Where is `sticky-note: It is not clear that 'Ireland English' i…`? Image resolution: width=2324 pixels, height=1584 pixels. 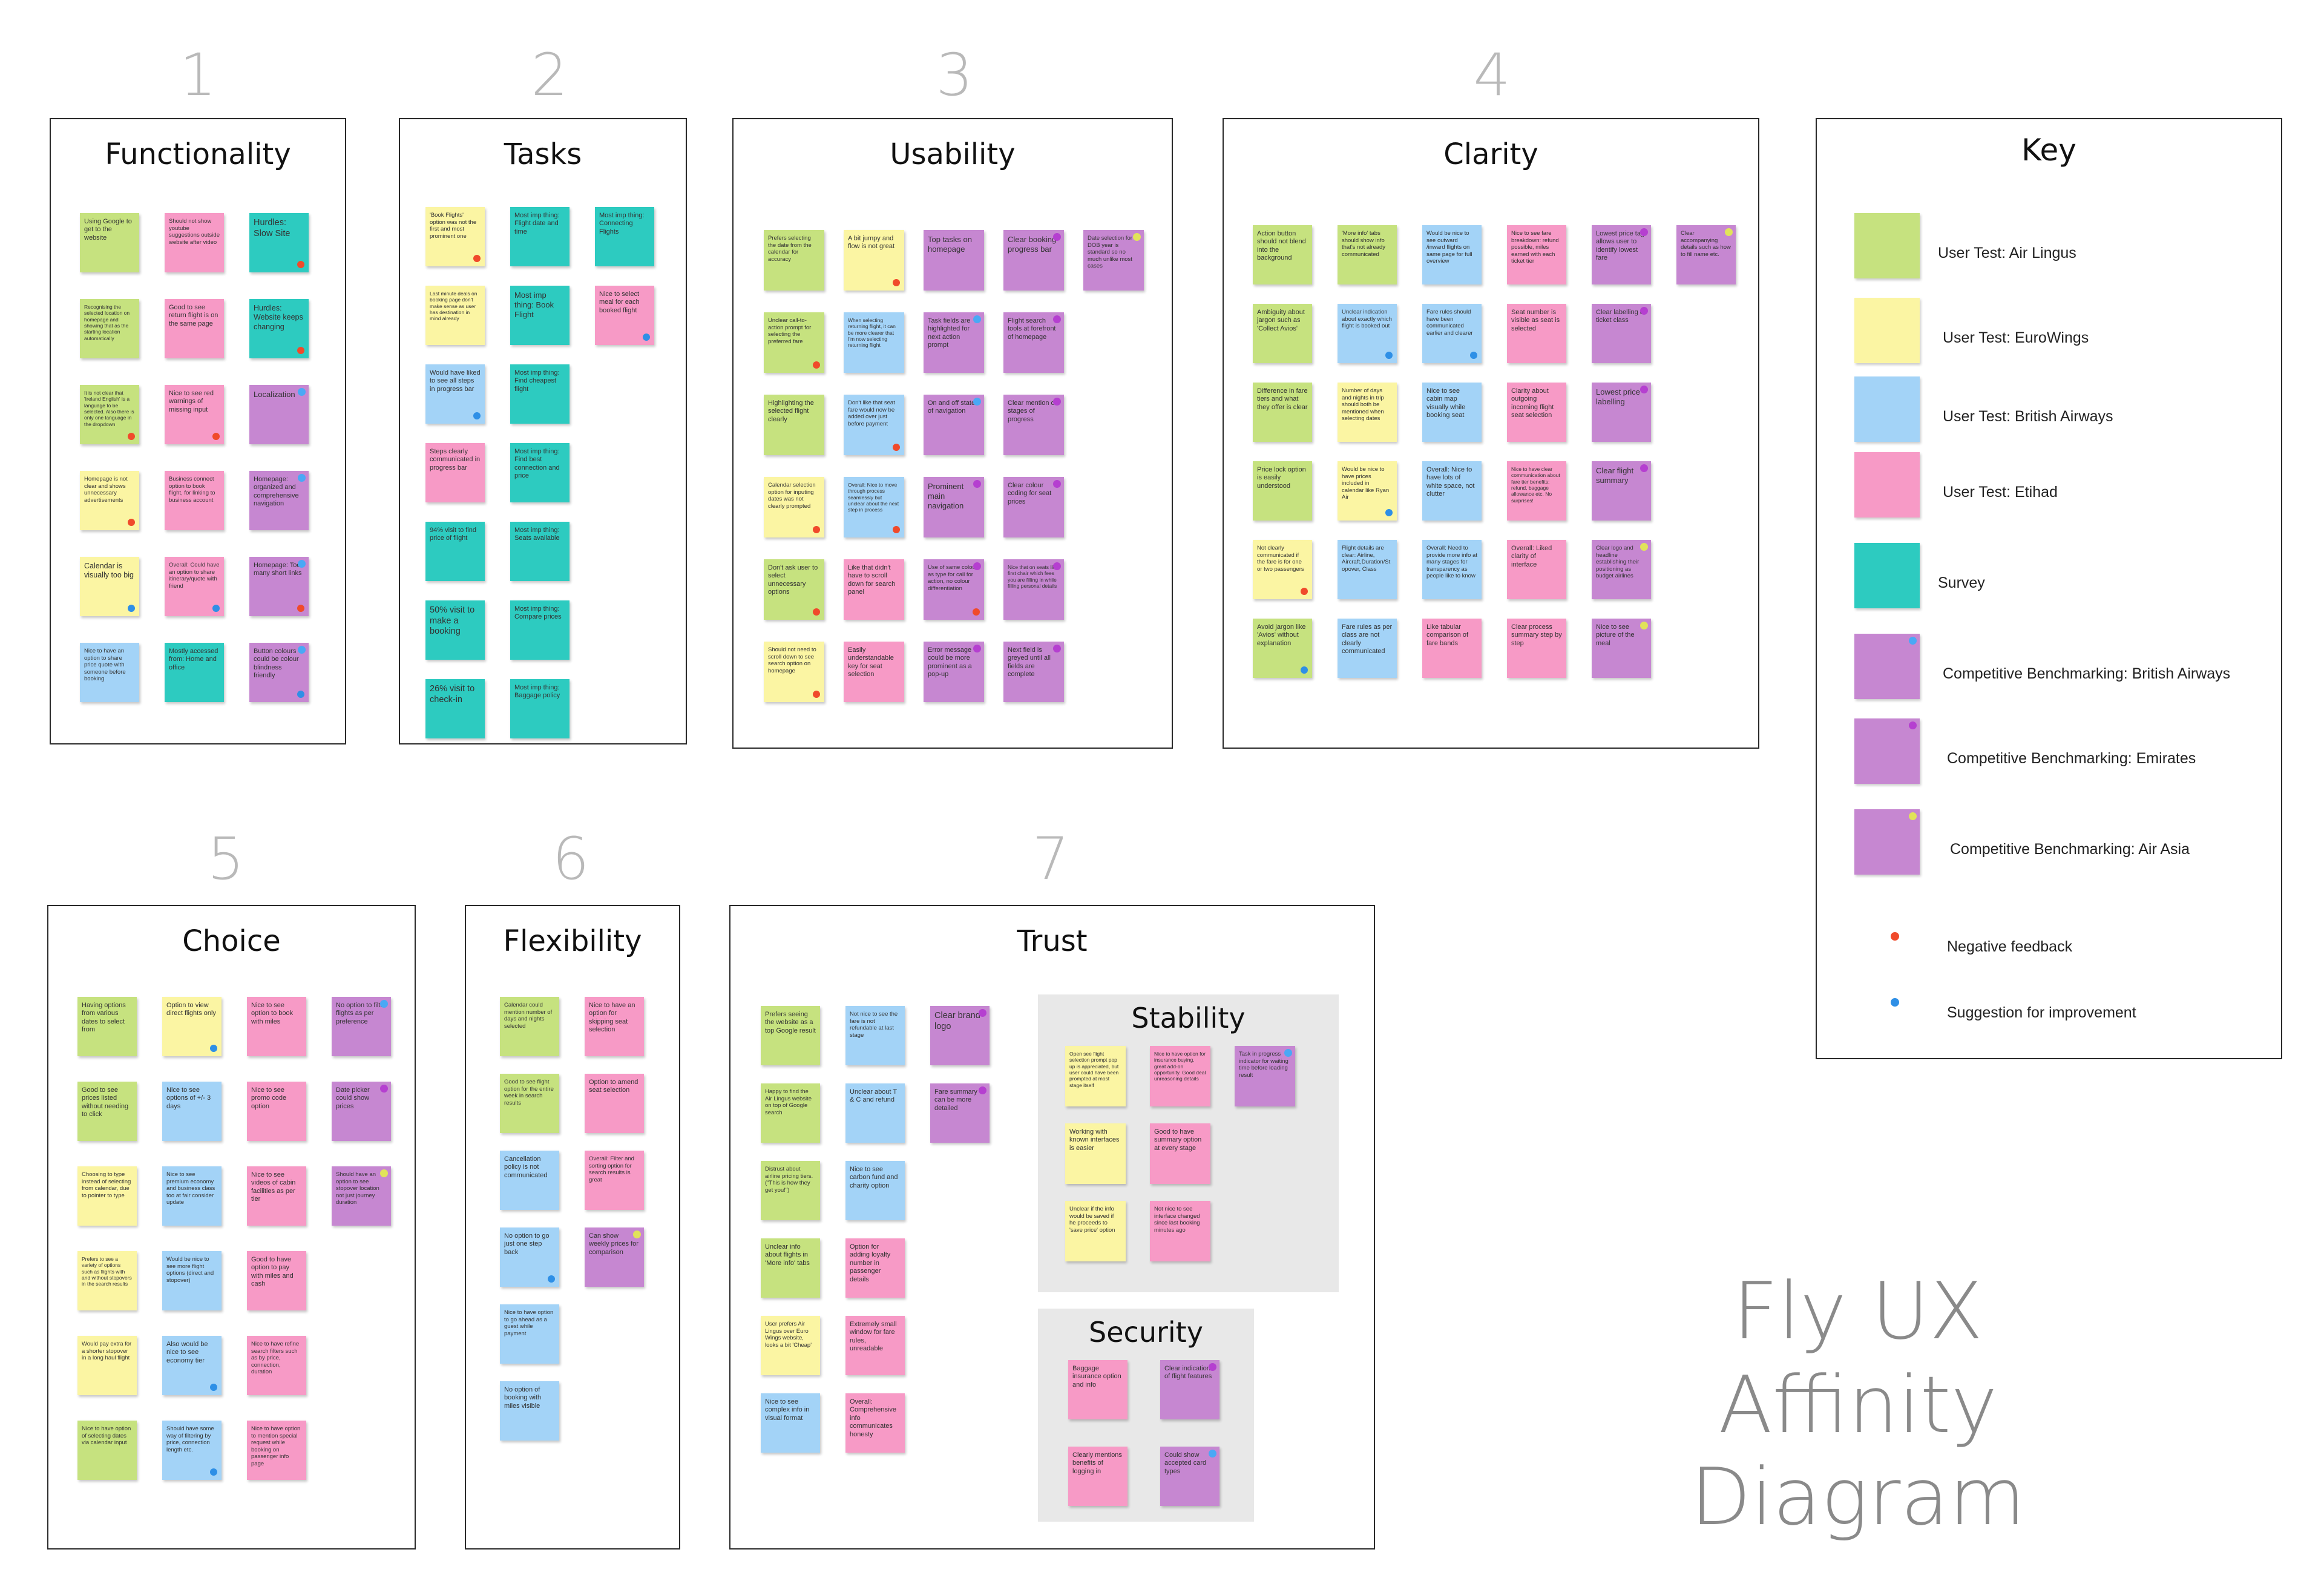
sticky-note: It is not clear that 'Ireland English' i… is located at coordinates (110, 414).